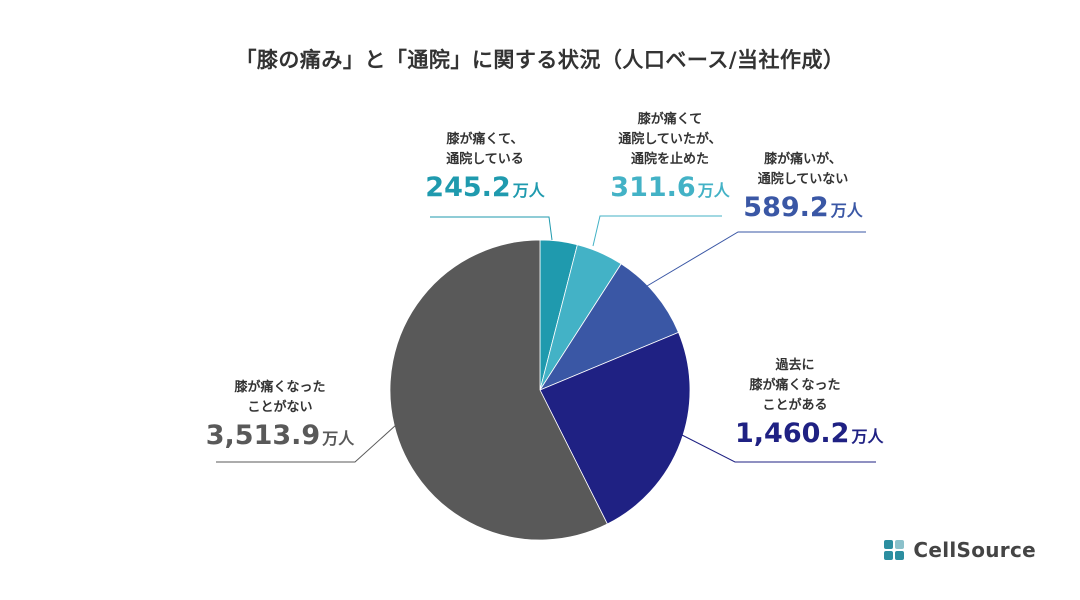  I want to click on slice-label-text: 通院している, so click(485, 159).